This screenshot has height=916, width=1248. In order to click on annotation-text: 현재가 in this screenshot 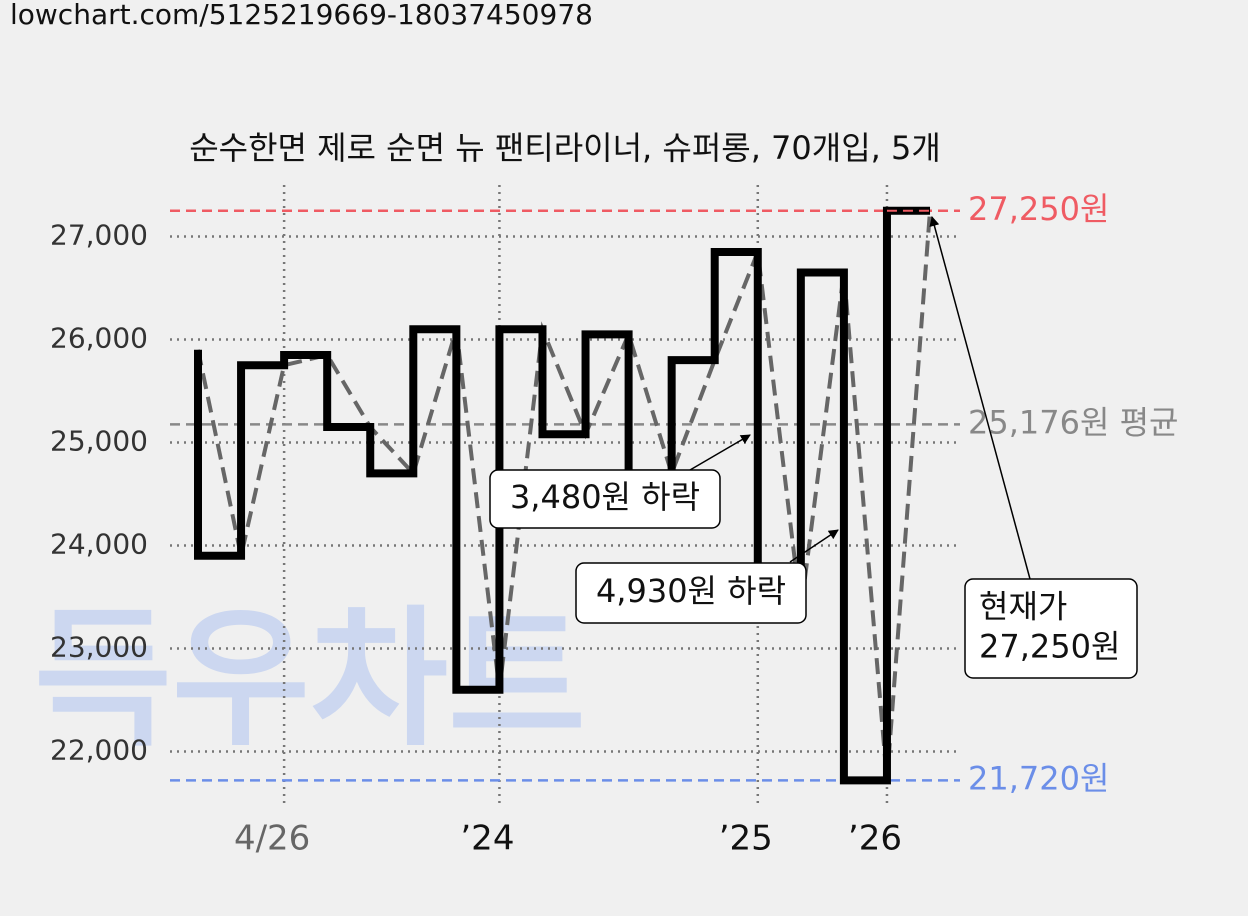, I will do `click(1023, 607)`.